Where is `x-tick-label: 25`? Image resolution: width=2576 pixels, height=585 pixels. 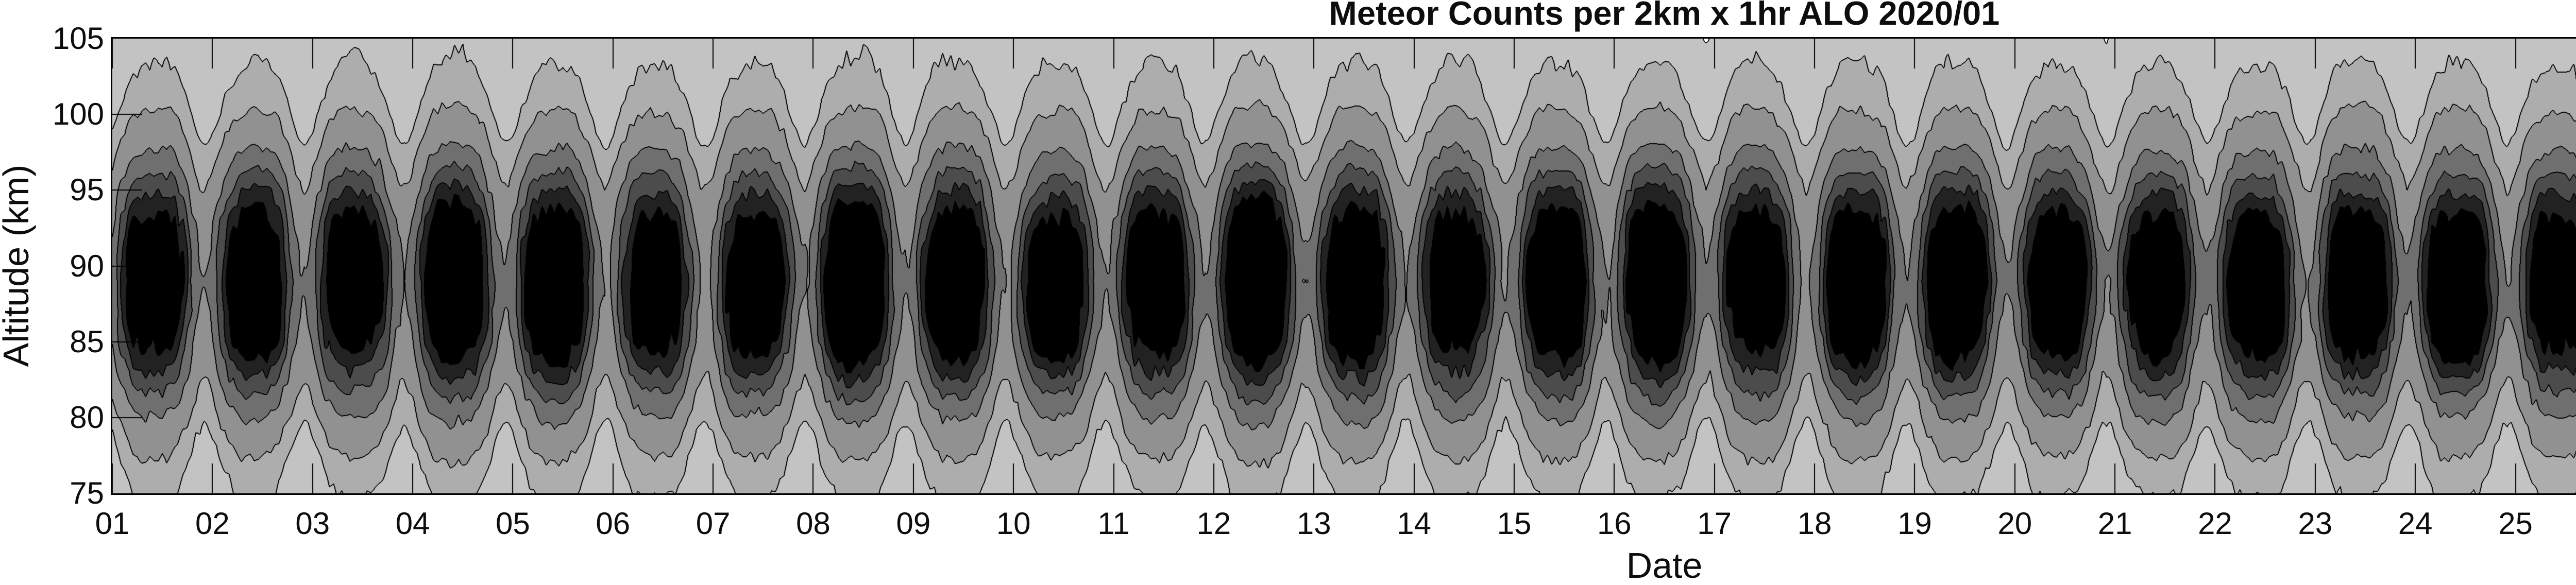
x-tick-label: 25 is located at coordinates (2515, 523).